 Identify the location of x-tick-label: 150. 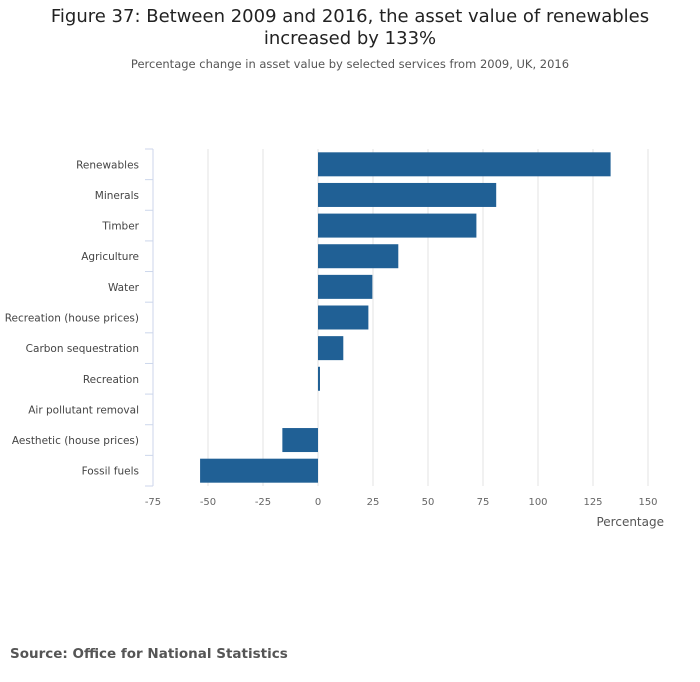
(647, 502).